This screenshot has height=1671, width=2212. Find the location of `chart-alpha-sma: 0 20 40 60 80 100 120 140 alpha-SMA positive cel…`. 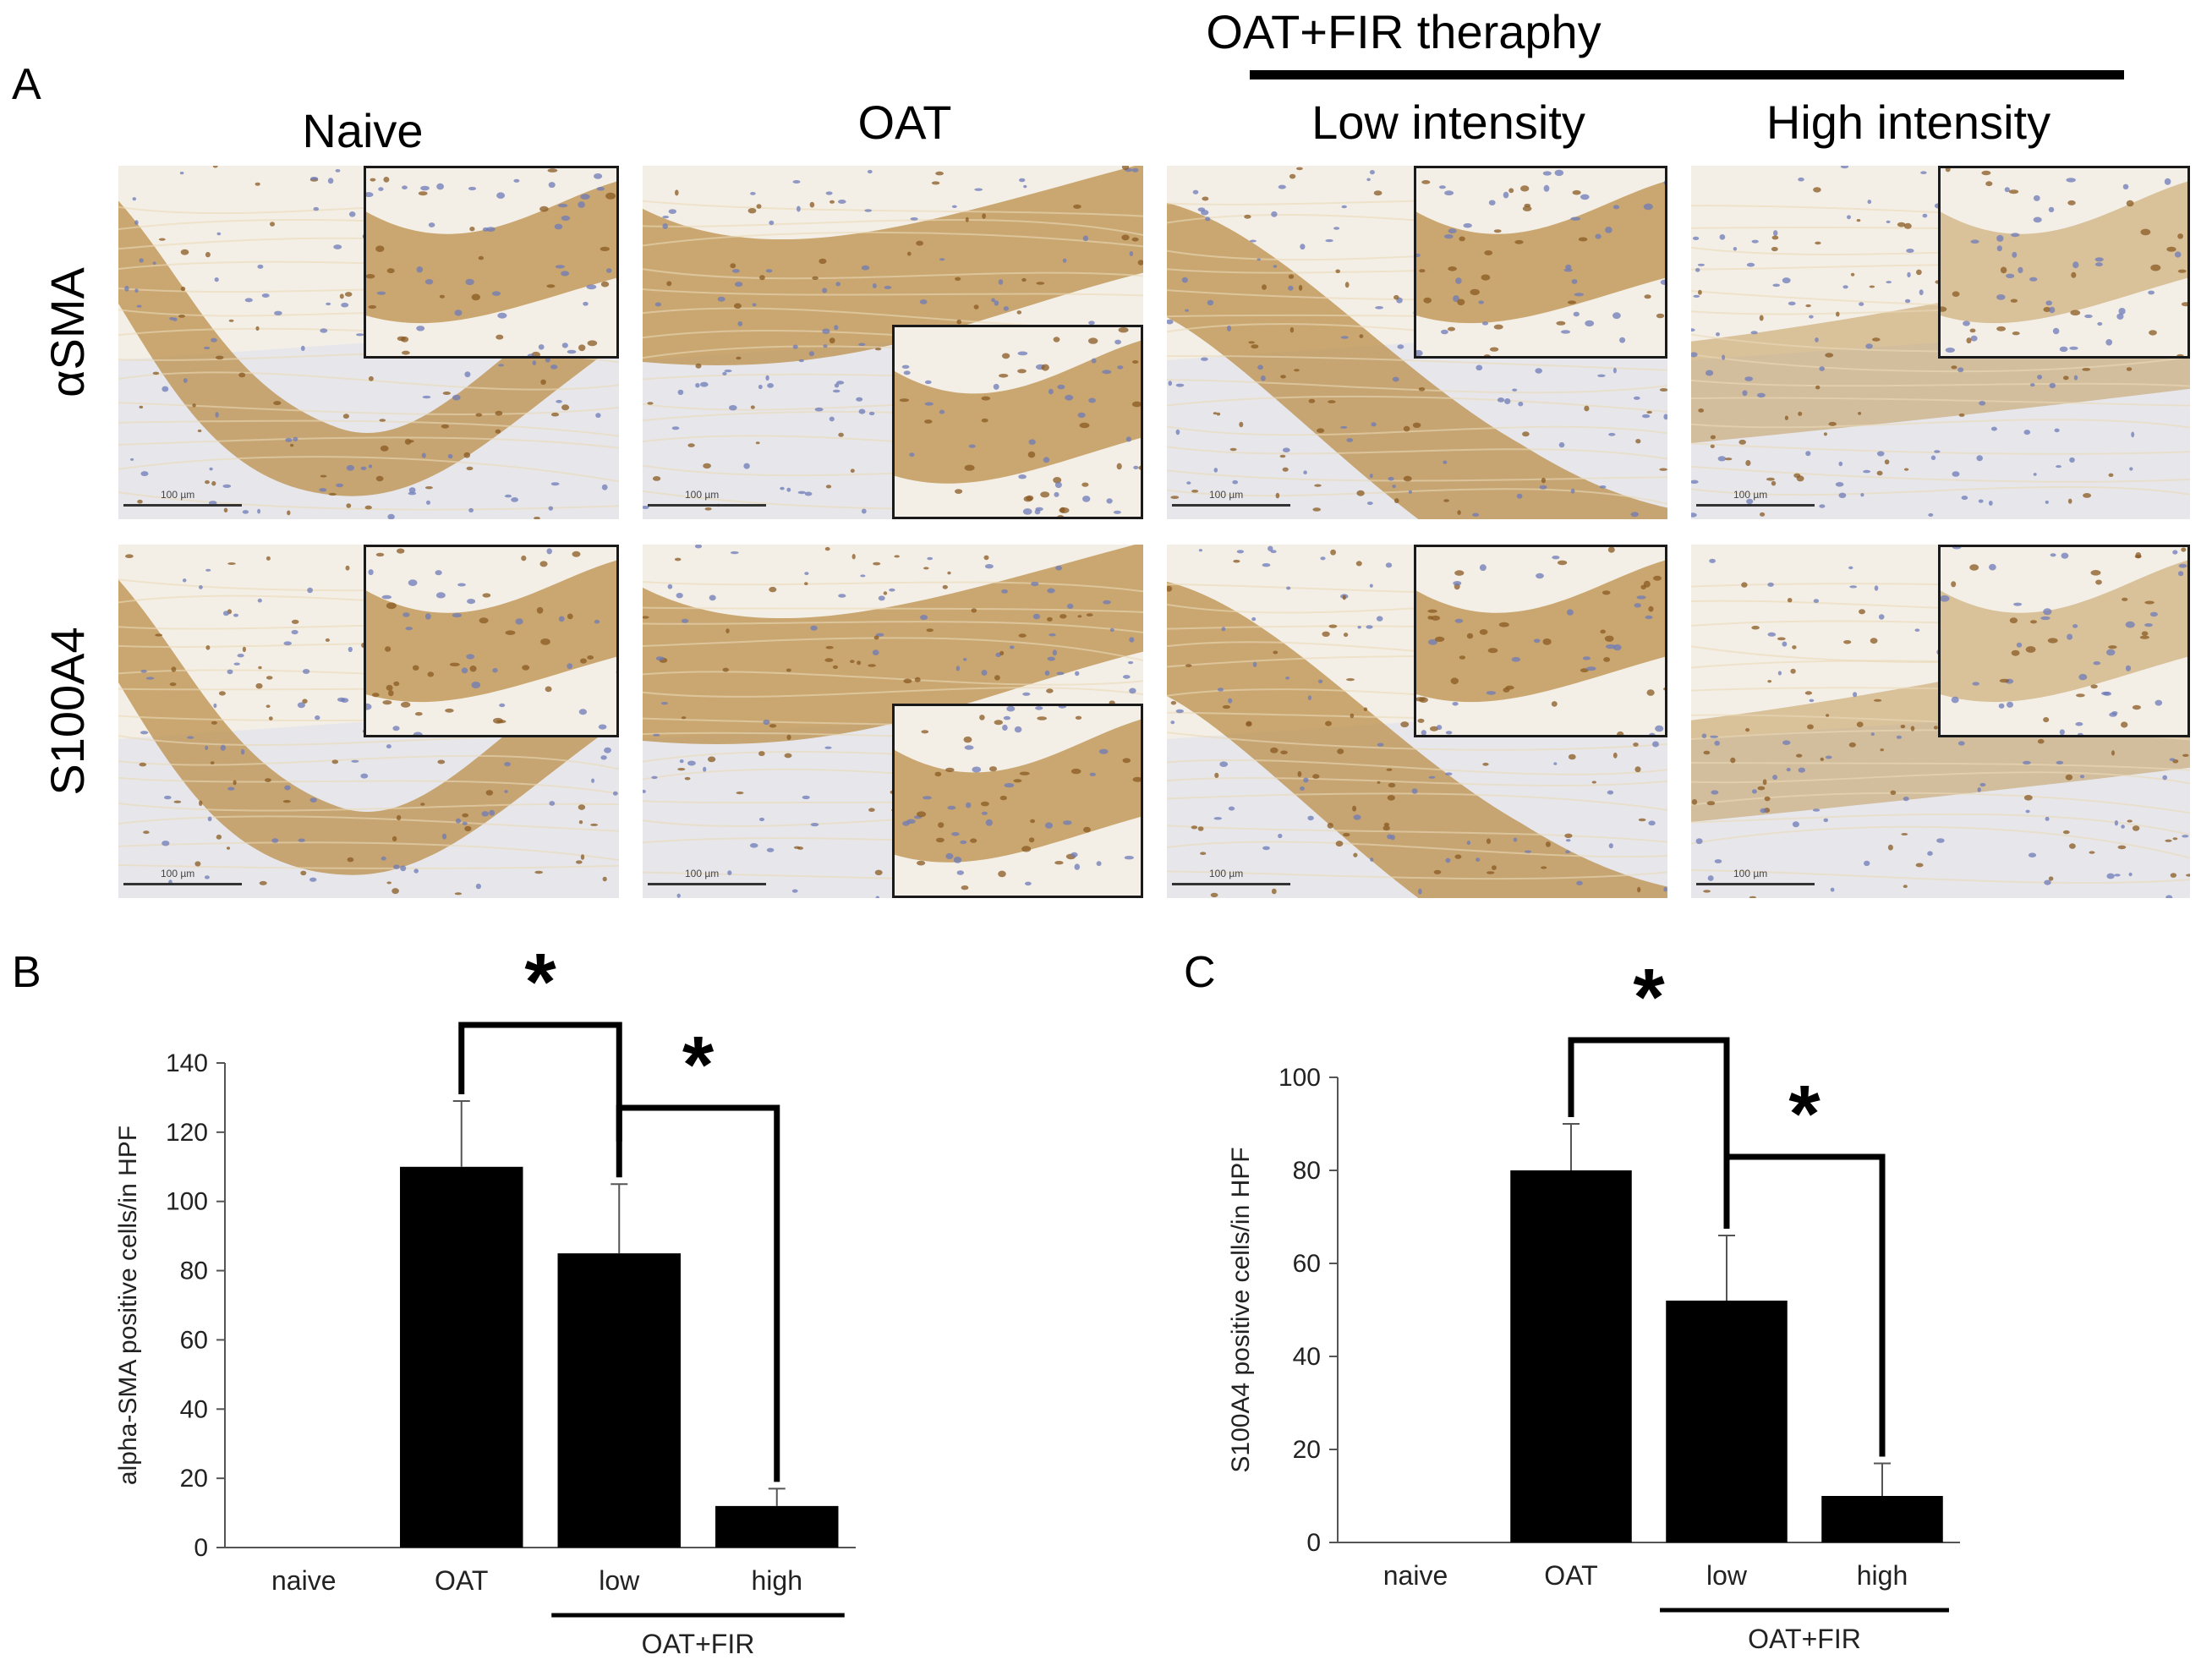

chart-alpha-sma: 0 20 40 60 80 100 120 140 alpha-SMA positive cel… is located at coordinates (485, 1298).